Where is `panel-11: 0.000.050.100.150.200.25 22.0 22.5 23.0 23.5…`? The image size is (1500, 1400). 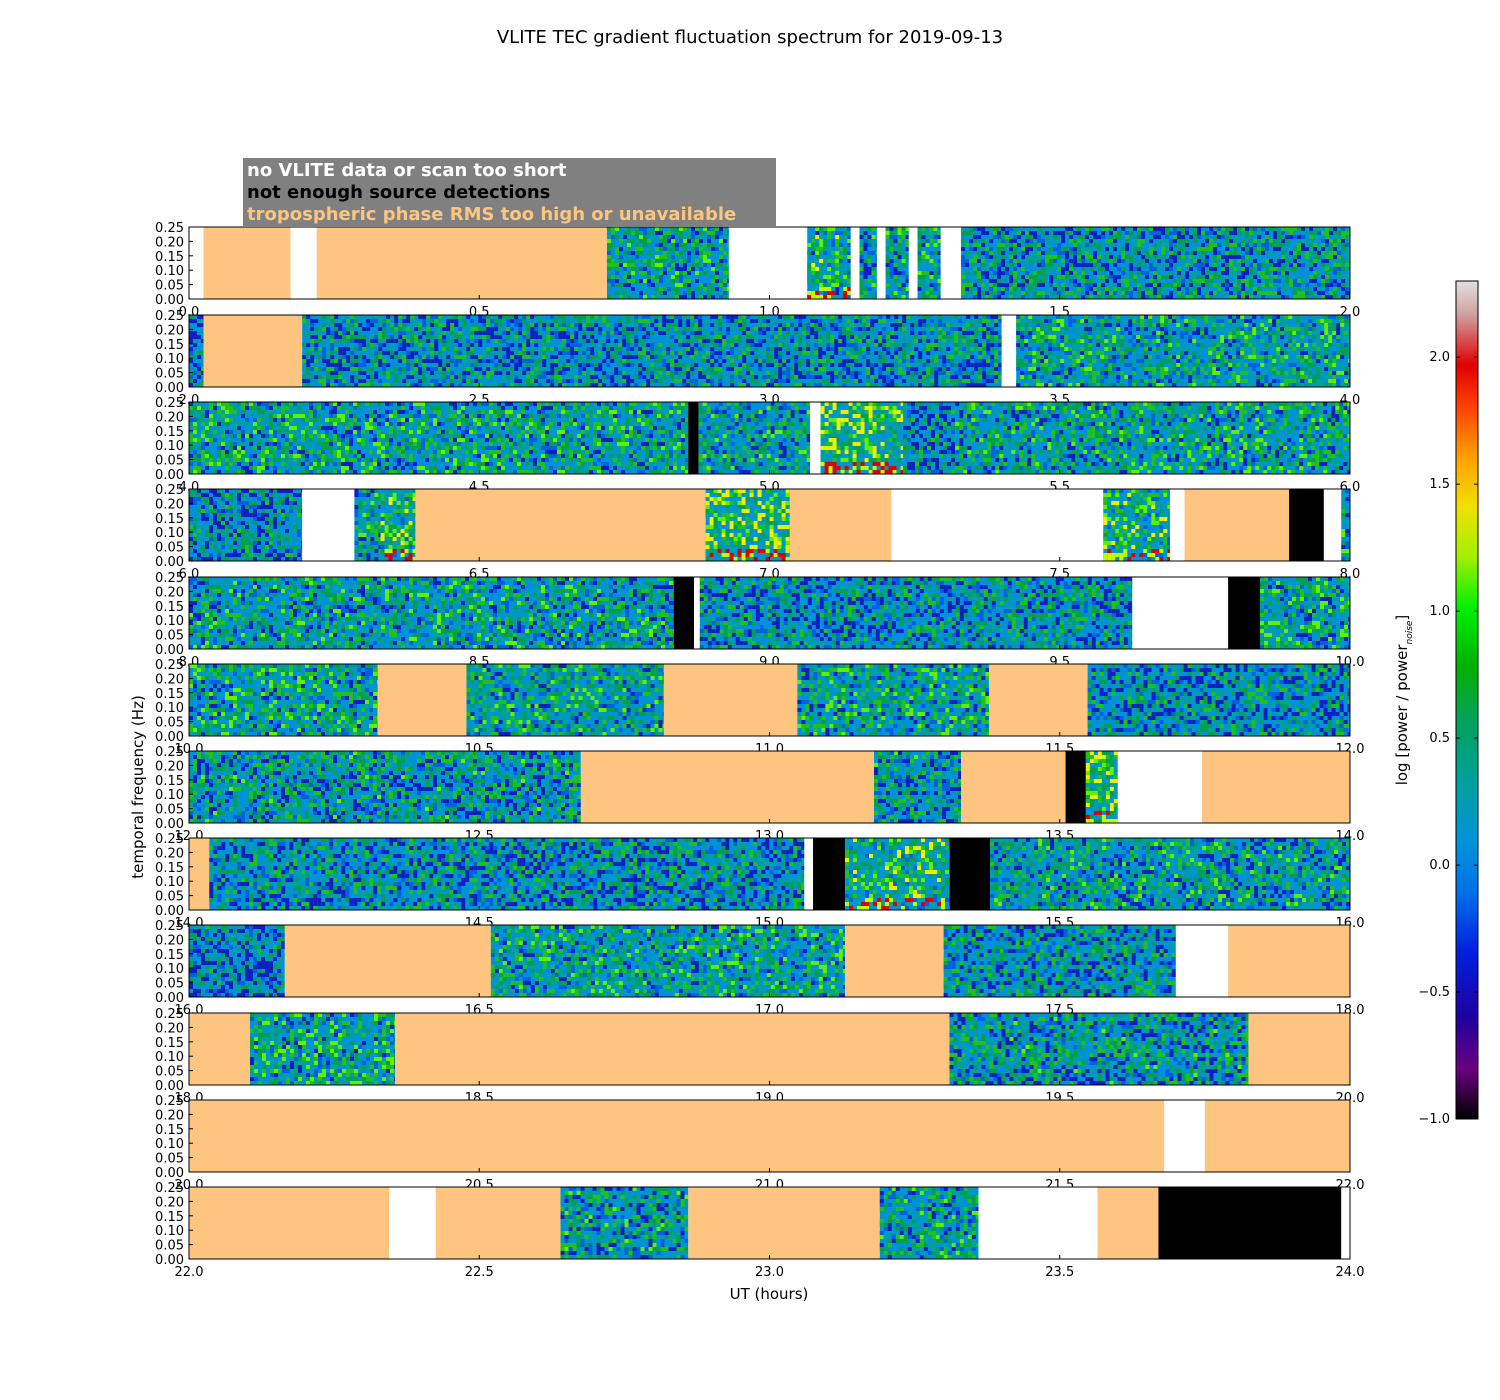
panel-11: 0.000.050.100.150.200.25 22.0 22.5 23.0 23.5… is located at coordinates (759, 1230).